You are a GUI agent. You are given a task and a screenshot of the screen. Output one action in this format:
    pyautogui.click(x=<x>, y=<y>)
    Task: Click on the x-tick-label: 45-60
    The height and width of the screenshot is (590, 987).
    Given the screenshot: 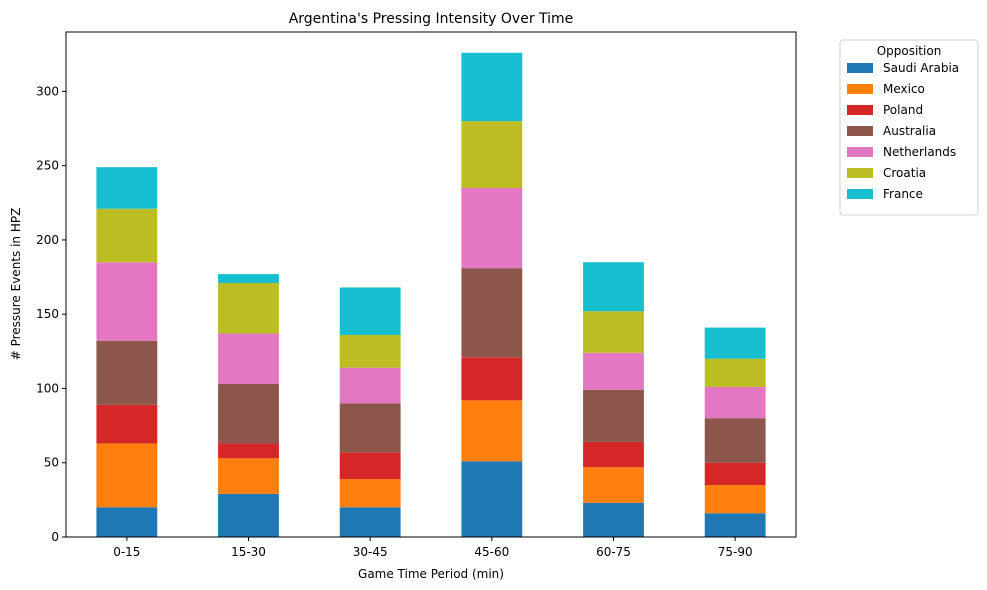 What is the action you would take?
    pyautogui.click(x=491, y=552)
    